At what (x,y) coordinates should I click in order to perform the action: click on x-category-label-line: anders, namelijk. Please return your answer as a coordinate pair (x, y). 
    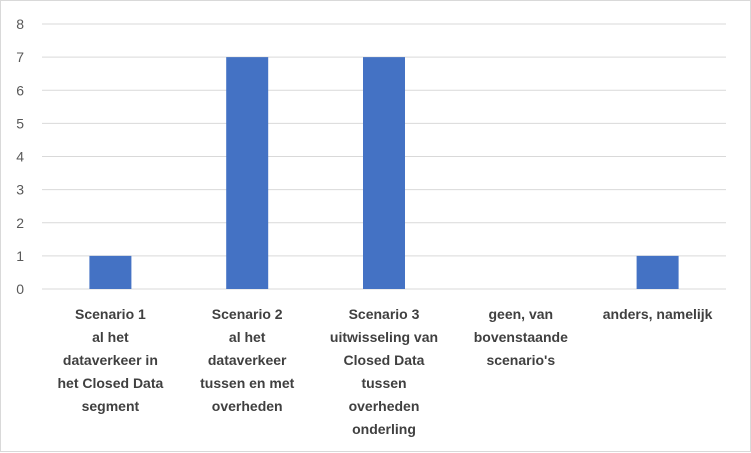
    Looking at the image, I should click on (658, 314).